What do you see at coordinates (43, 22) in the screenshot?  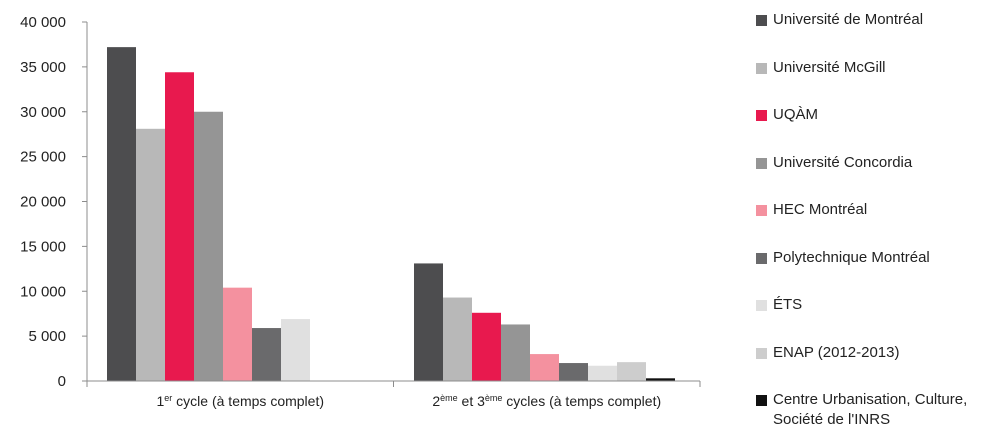 I see `y-tick-label: 40 000` at bounding box center [43, 22].